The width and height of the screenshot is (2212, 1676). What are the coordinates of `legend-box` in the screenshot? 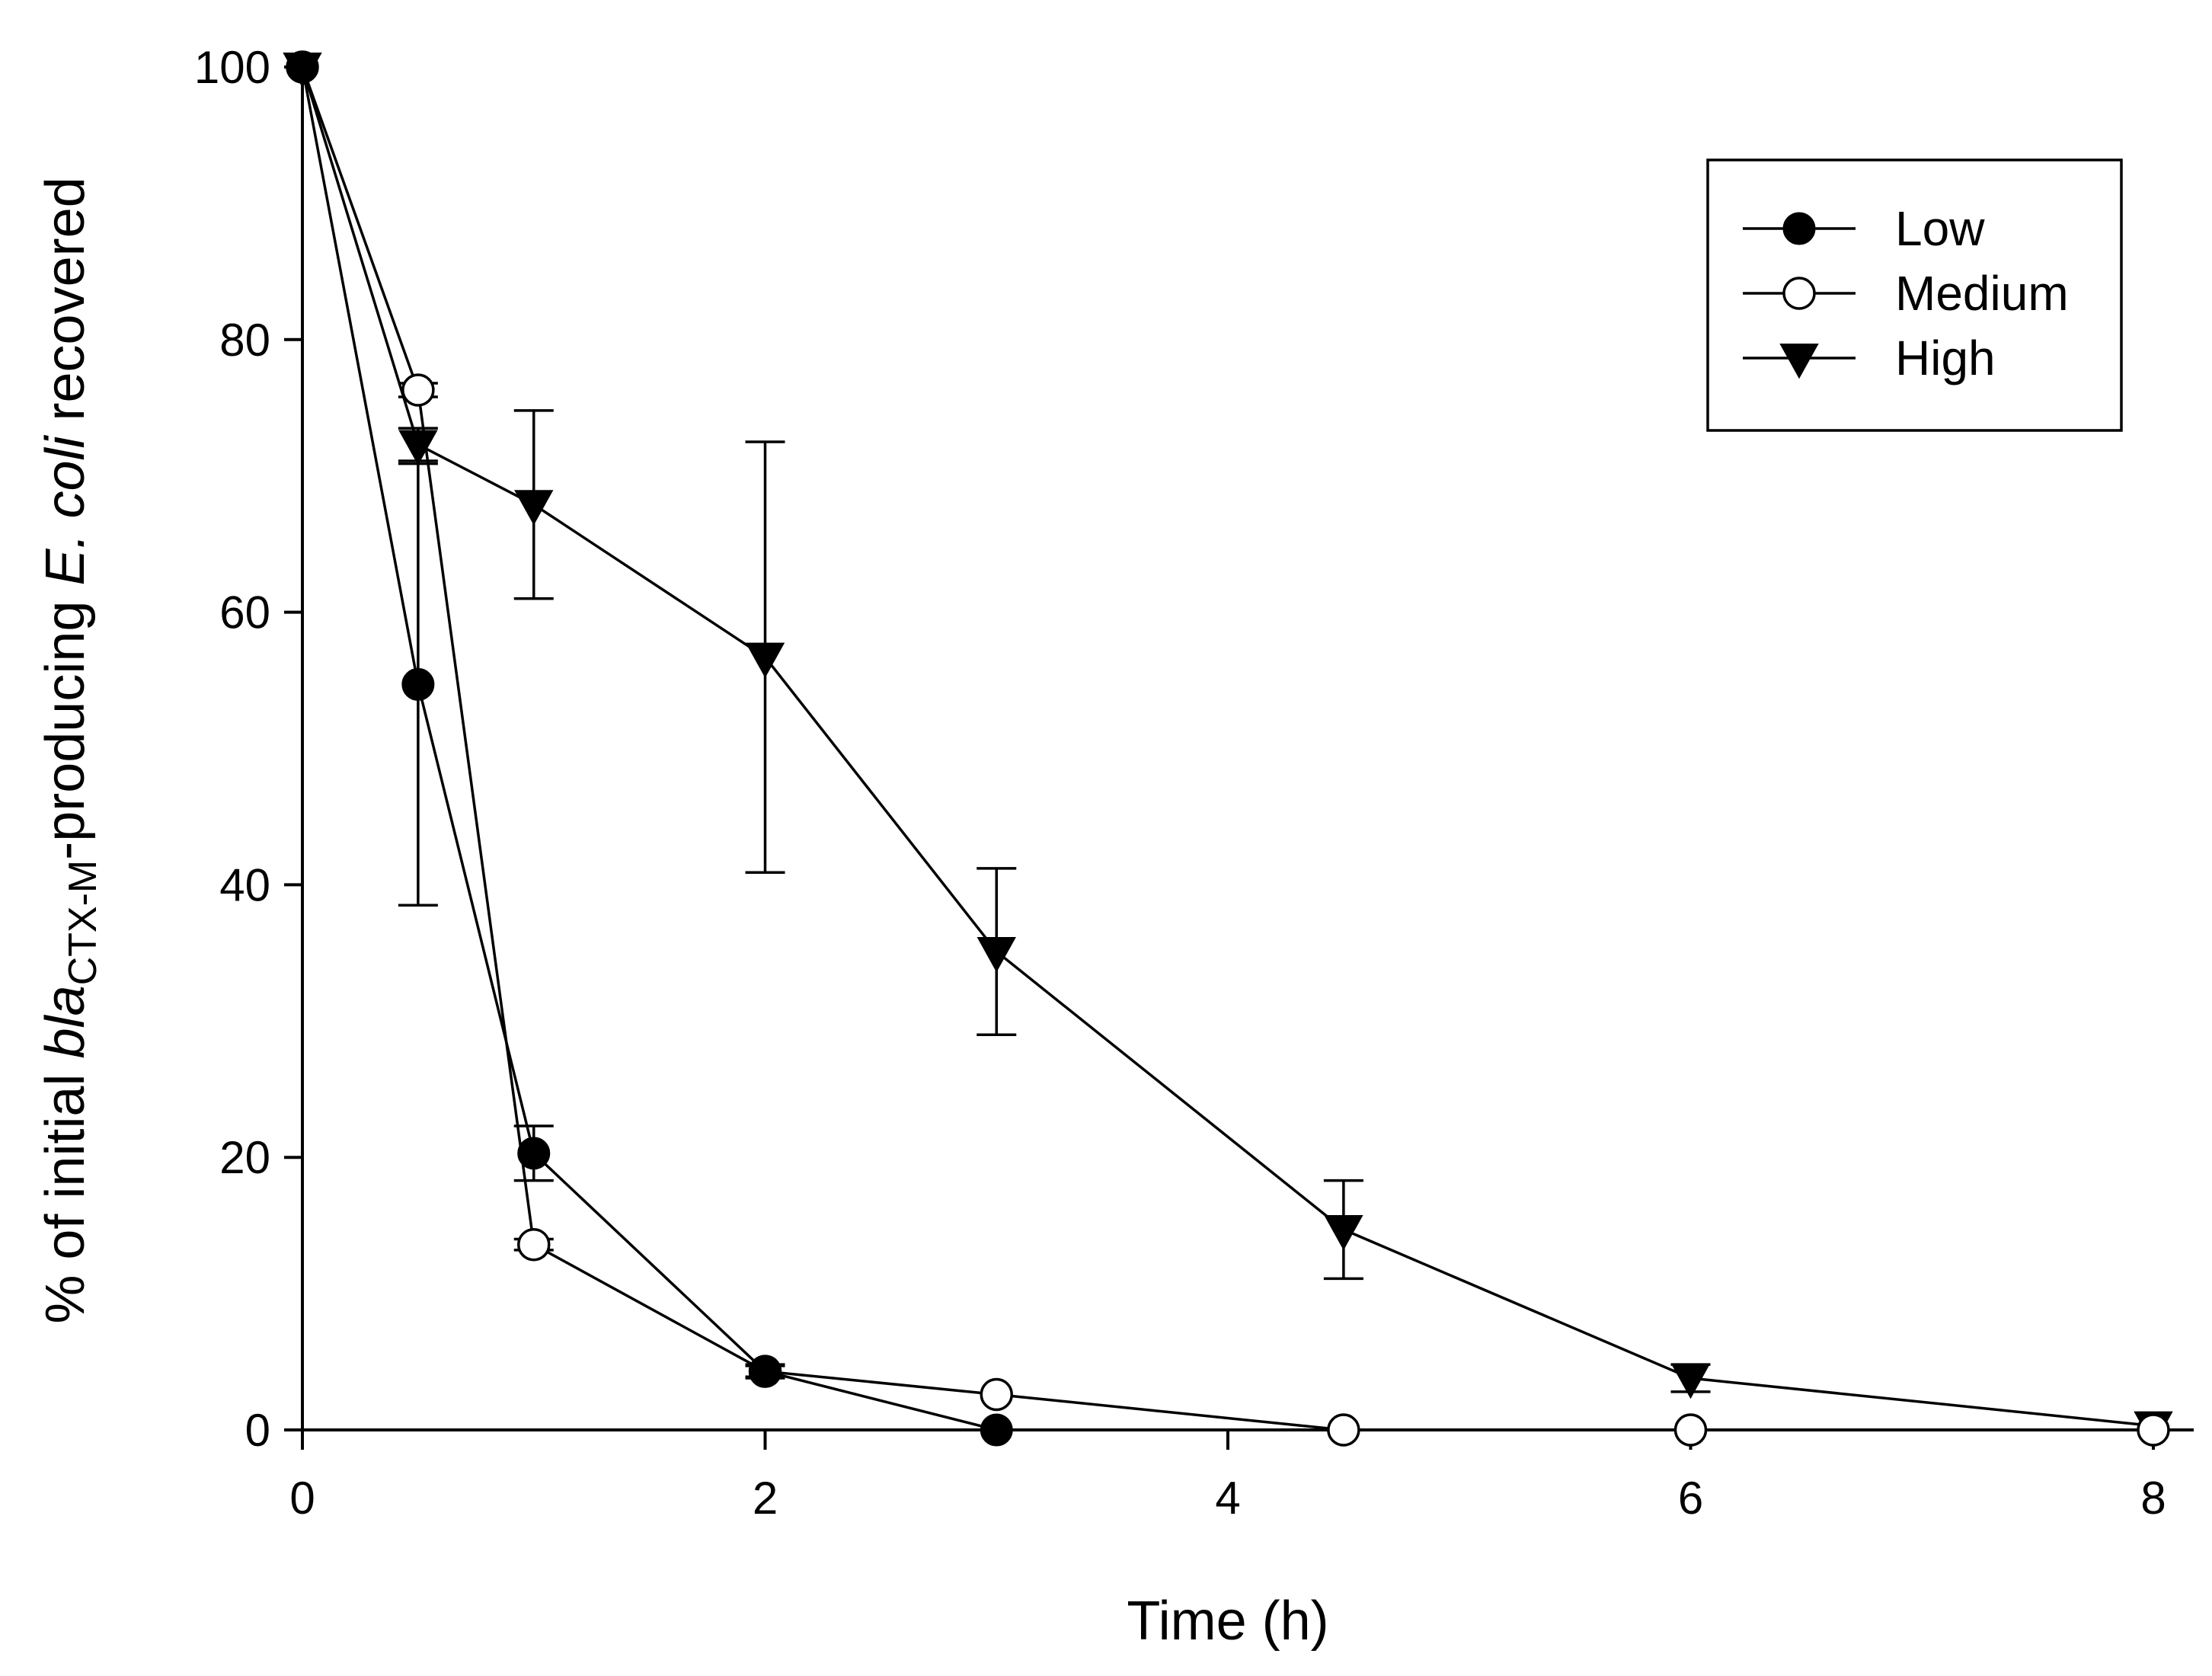 It's located at (1914, 295).